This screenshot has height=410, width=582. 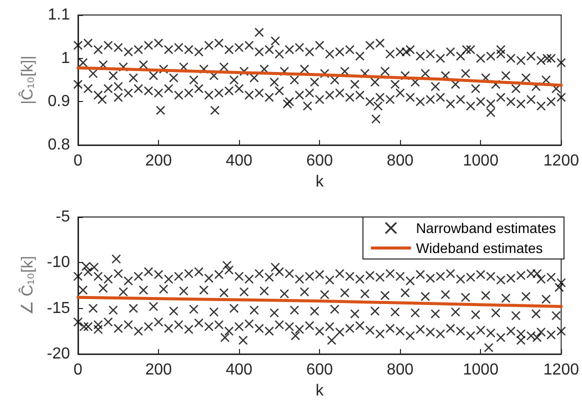 I want to click on legend-label: Wideband estimates, so click(x=479, y=248).